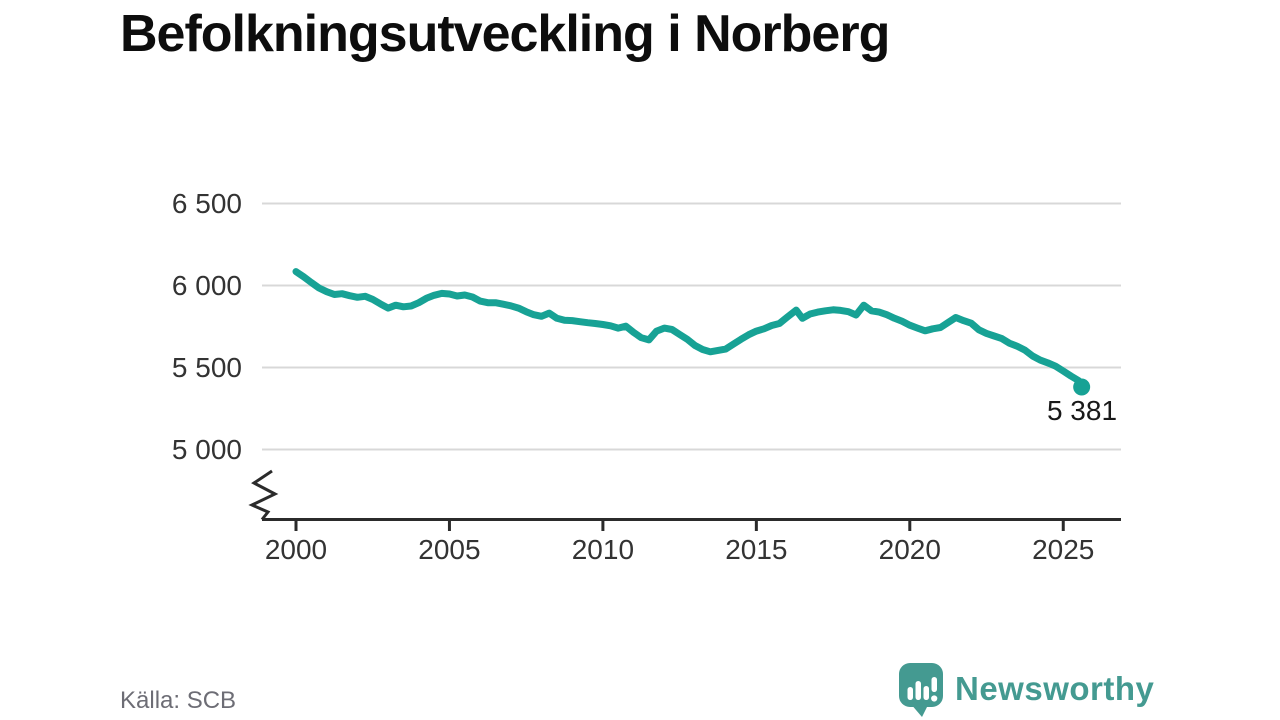 This screenshot has height=720, width=1280. Describe the element at coordinates (689, 329) in the screenshot. I see `population-line` at that location.